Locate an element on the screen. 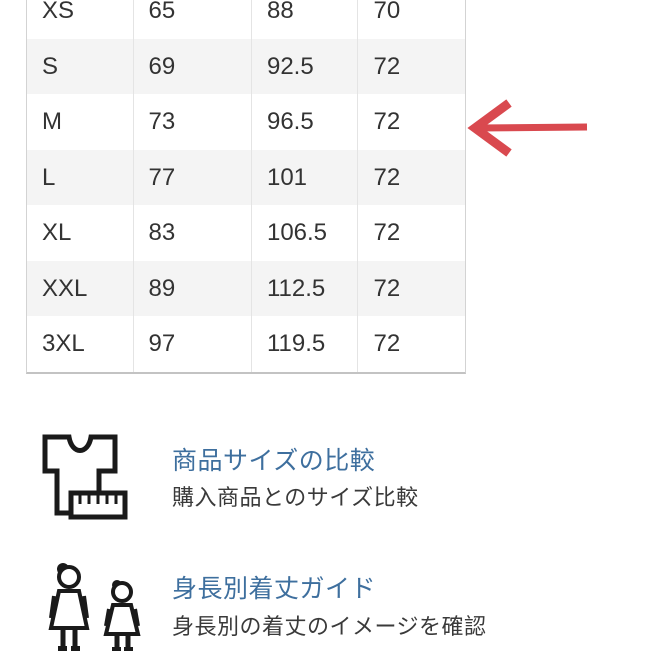 This screenshot has width=651, height=651. product-size-comparison-link: 商品サイズの比較 is located at coordinates (274, 461).